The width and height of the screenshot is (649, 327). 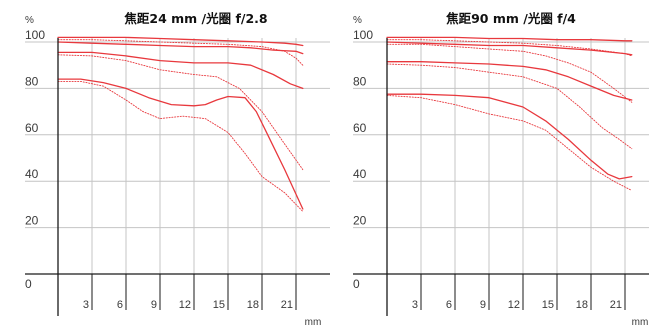 What do you see at coordinates (509, 106) in the screenshot?
I see `series-line-5-dotted` at bounding box center [509, 106].